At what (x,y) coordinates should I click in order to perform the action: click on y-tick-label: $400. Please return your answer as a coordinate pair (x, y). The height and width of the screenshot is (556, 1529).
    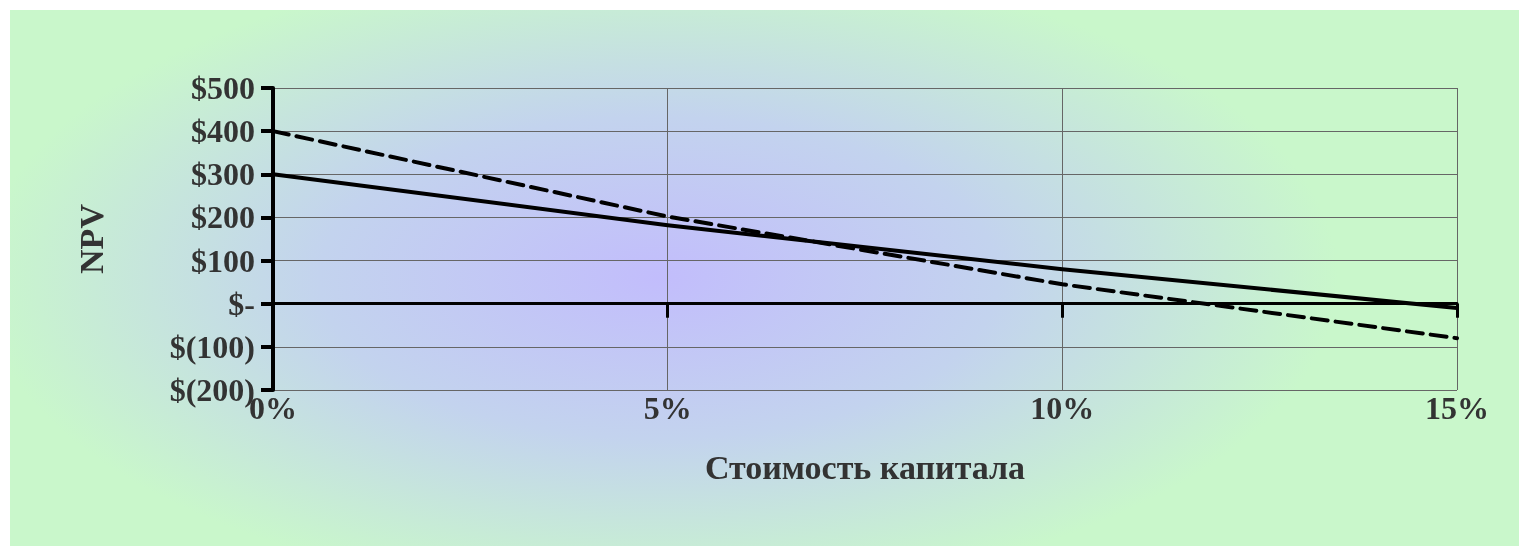
    Looking at the image, I should click on (223, 131).